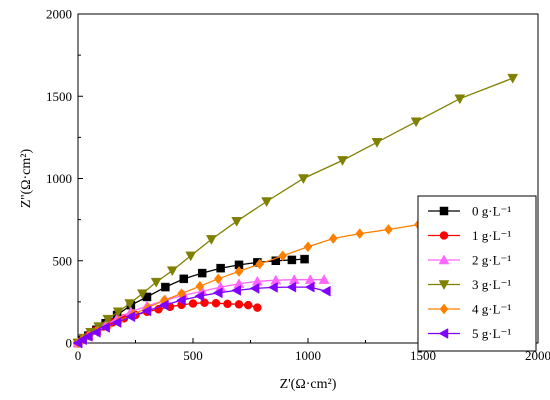 This screenshot has height=400, width=550. What do you see at coordinates (469, 260) in the screenshot?
I see `legend-item: 2 g·L⁻¹` at bounding box center [469, 260].